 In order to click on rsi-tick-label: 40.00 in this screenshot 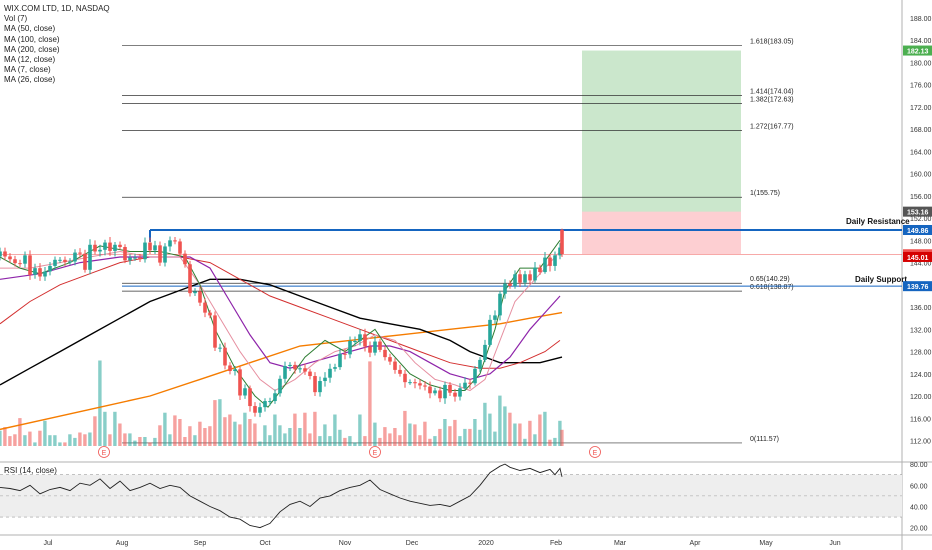, I will do `click(919, 507)`.